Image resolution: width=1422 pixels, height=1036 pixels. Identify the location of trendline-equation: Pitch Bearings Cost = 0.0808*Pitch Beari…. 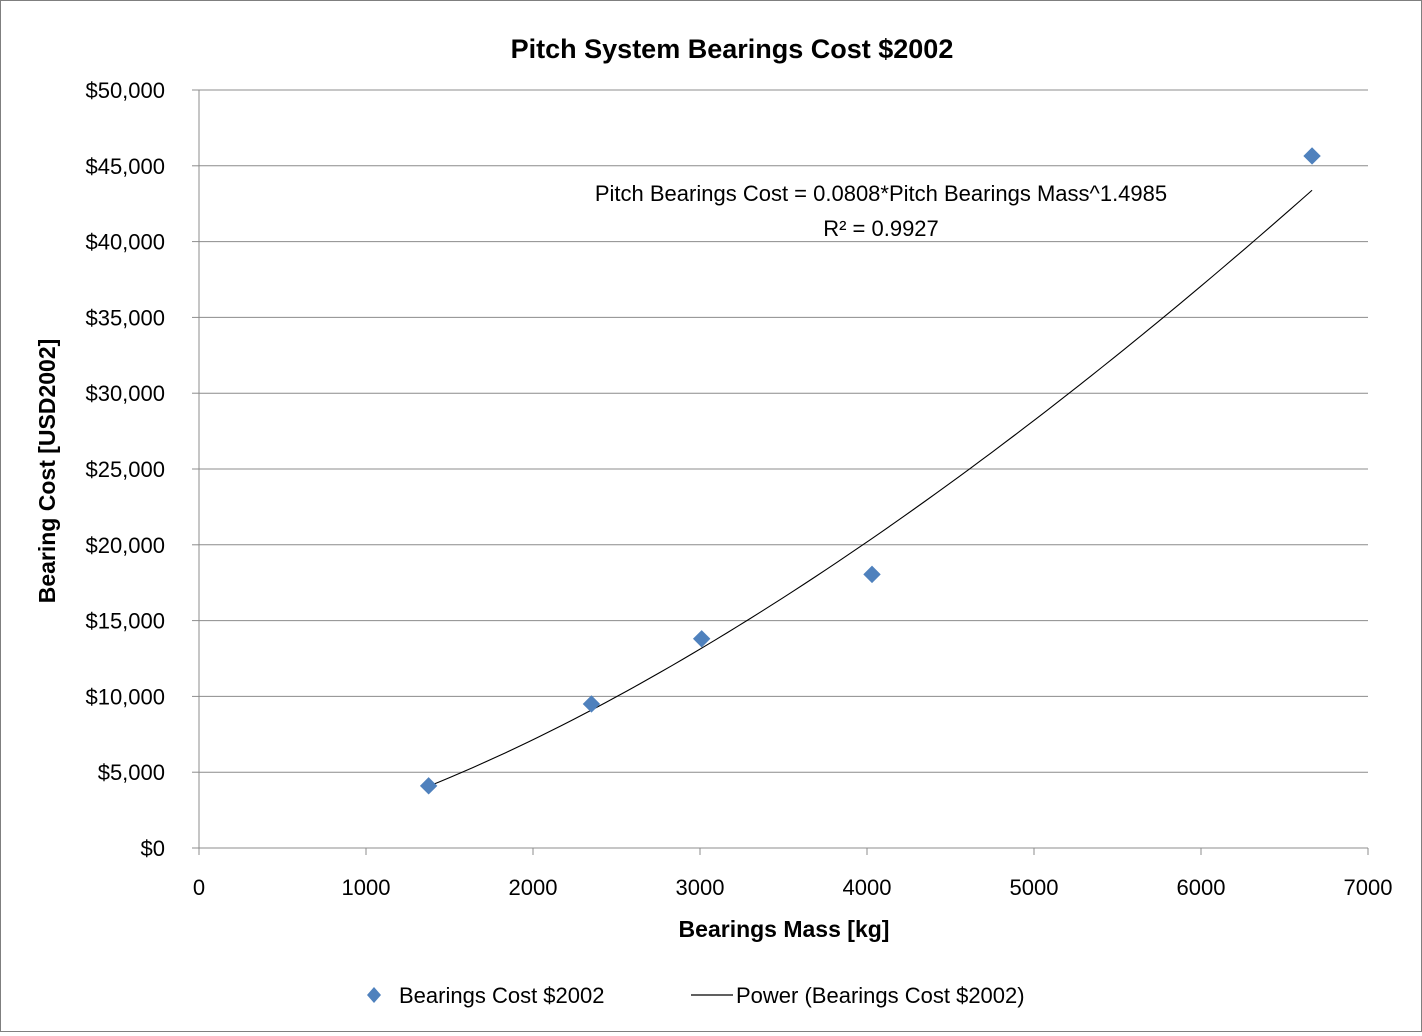
(881, 193).